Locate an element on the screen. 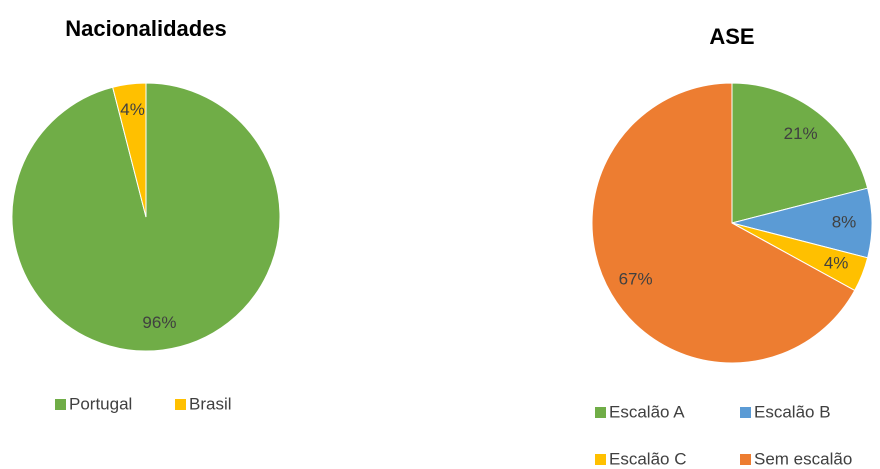 The image size is (880, 469). data-label: 67% is located at coordinates (636, 278).